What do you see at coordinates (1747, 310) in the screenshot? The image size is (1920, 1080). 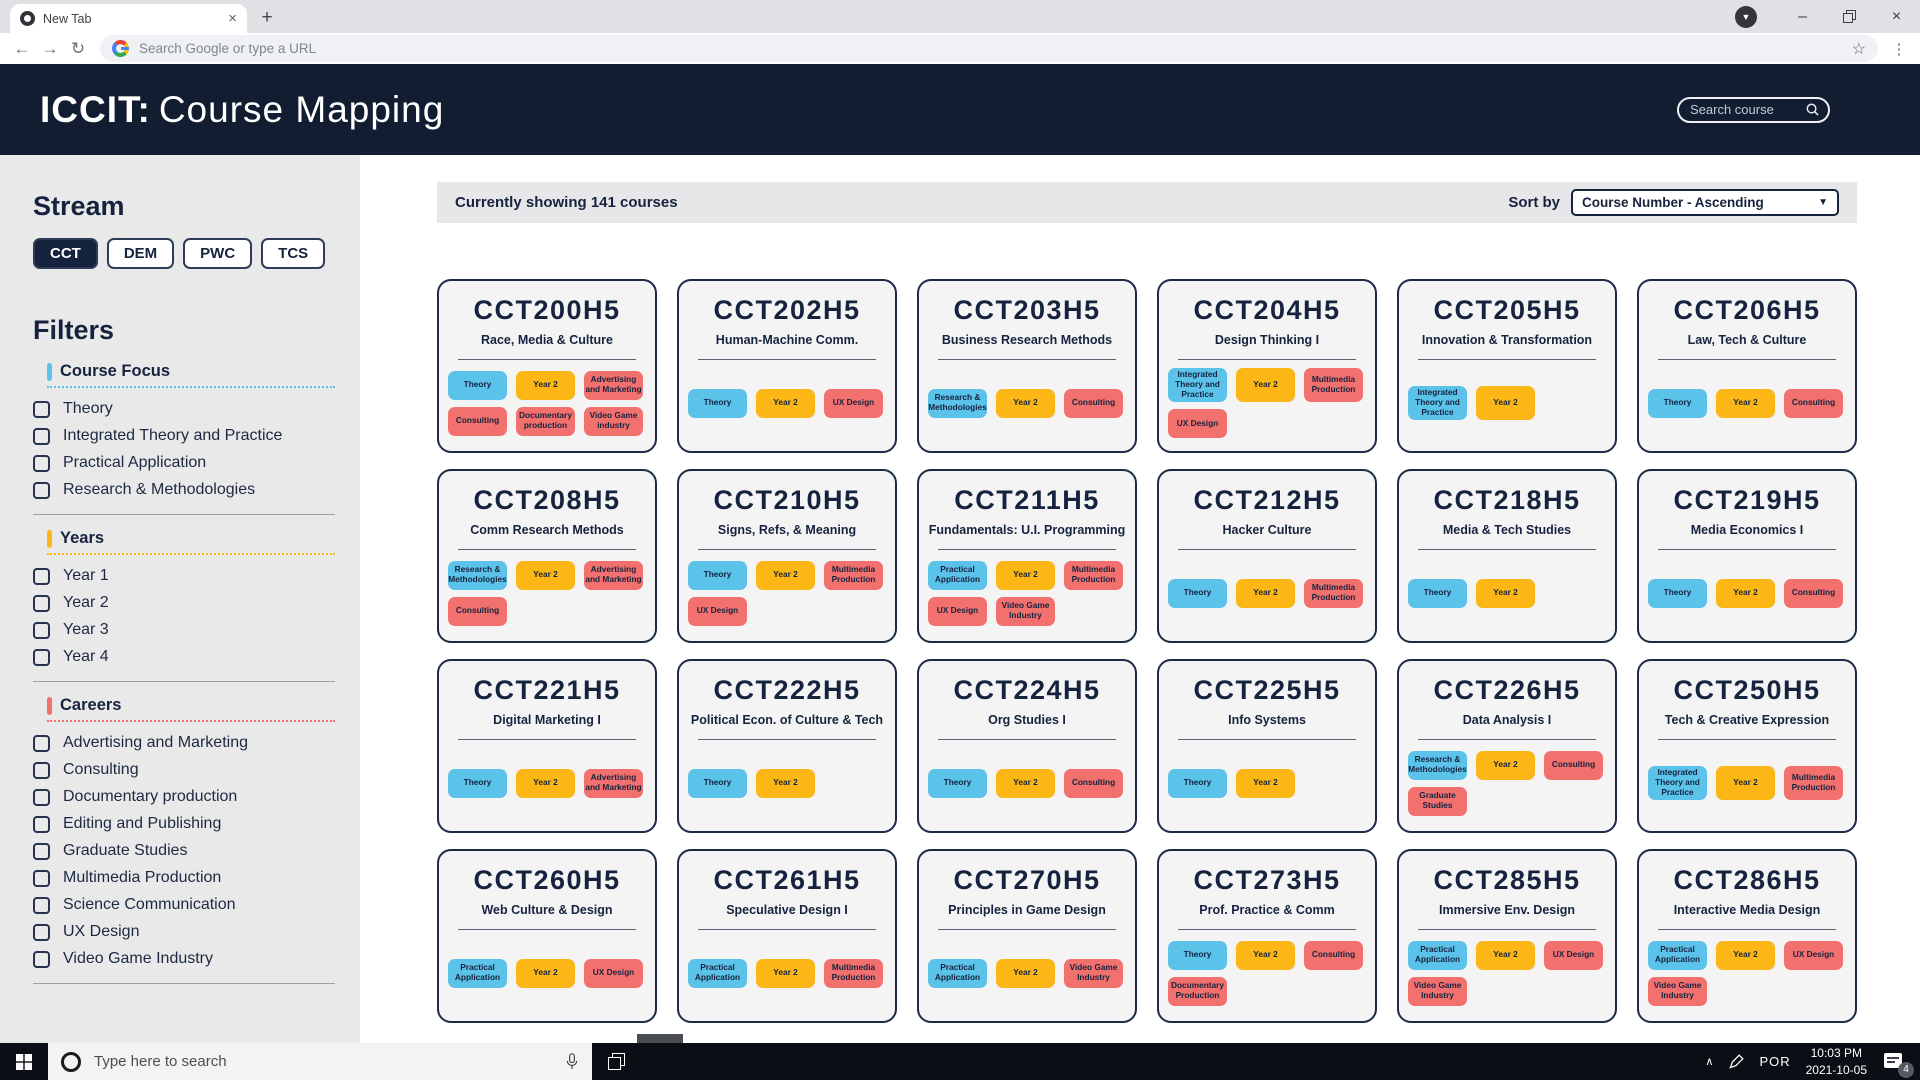 I see `course-code: CCT206H5` at bounding box center [1747, 310].